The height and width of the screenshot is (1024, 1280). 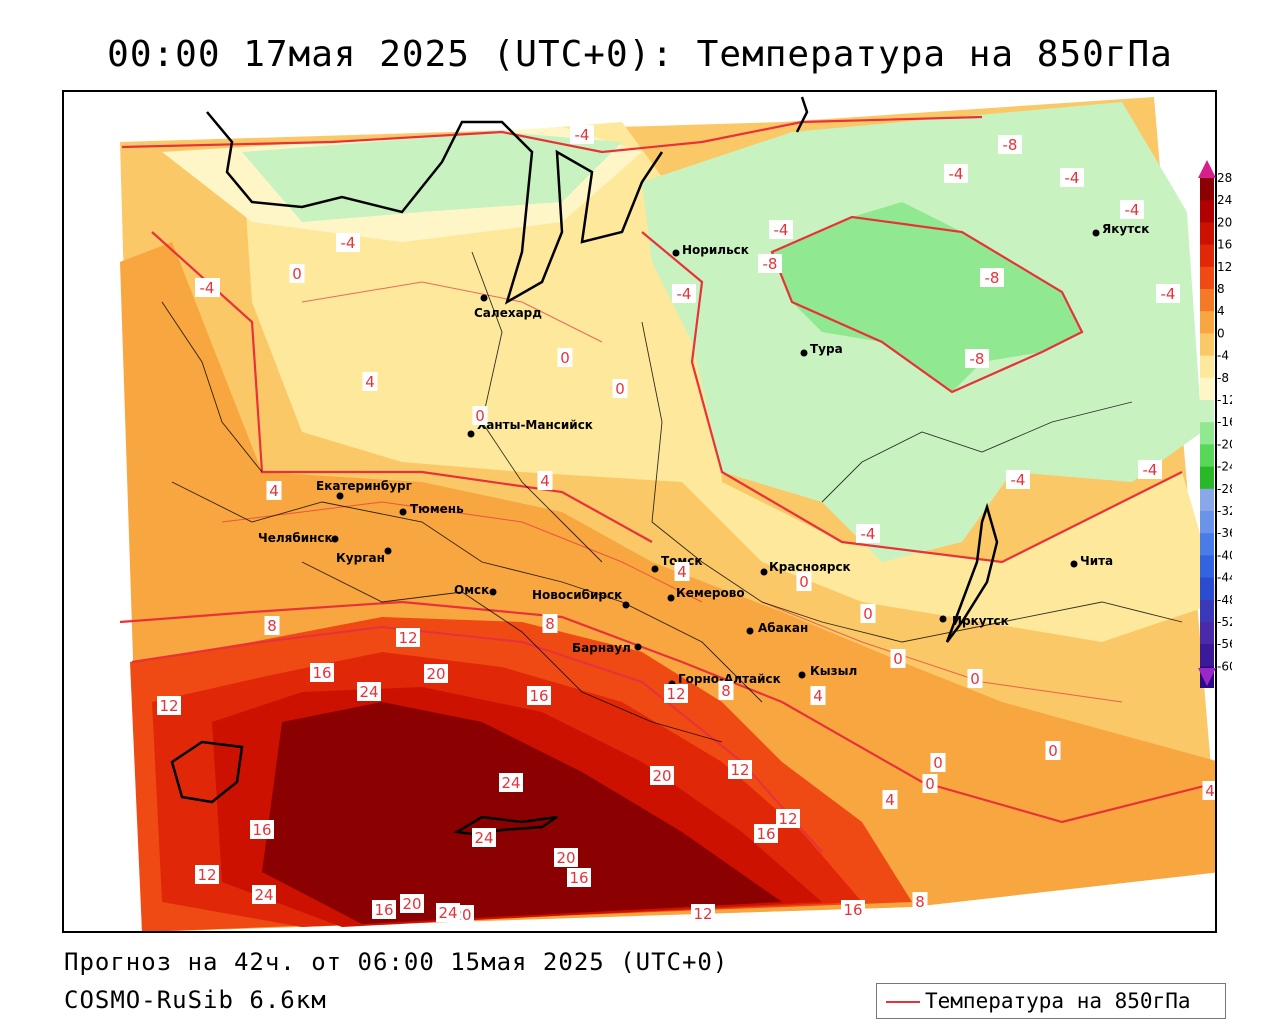 I want to click on color-scale-tick-label: -16, so click(x=1224, y=422).